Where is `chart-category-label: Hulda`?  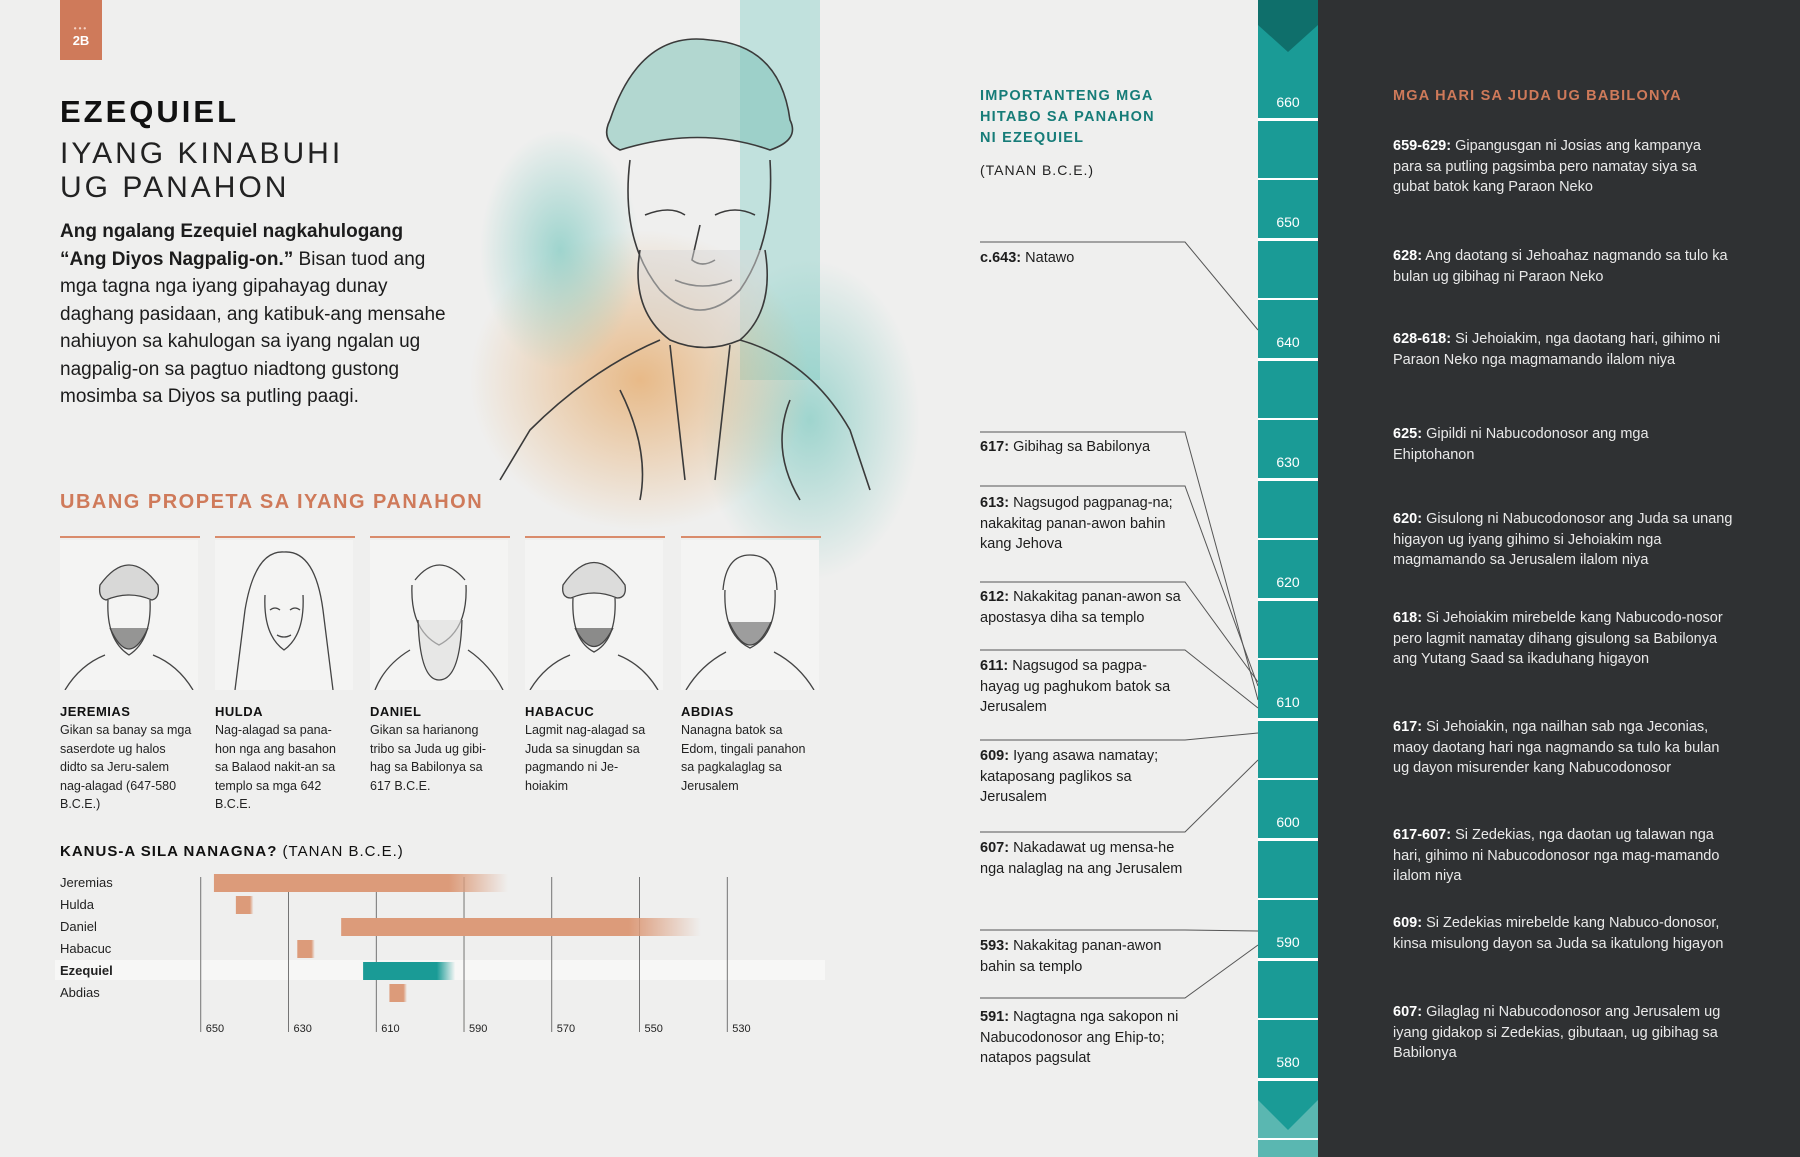 chart-category-label: Hulda is located at coordinates (77, 904).